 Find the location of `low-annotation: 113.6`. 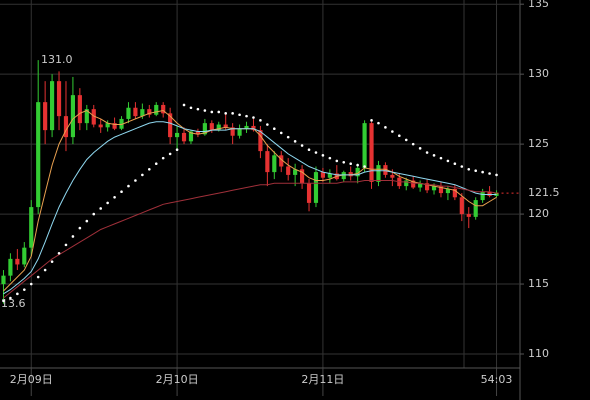

low-annotation: 113.6 is located at coordinates (13, 303).